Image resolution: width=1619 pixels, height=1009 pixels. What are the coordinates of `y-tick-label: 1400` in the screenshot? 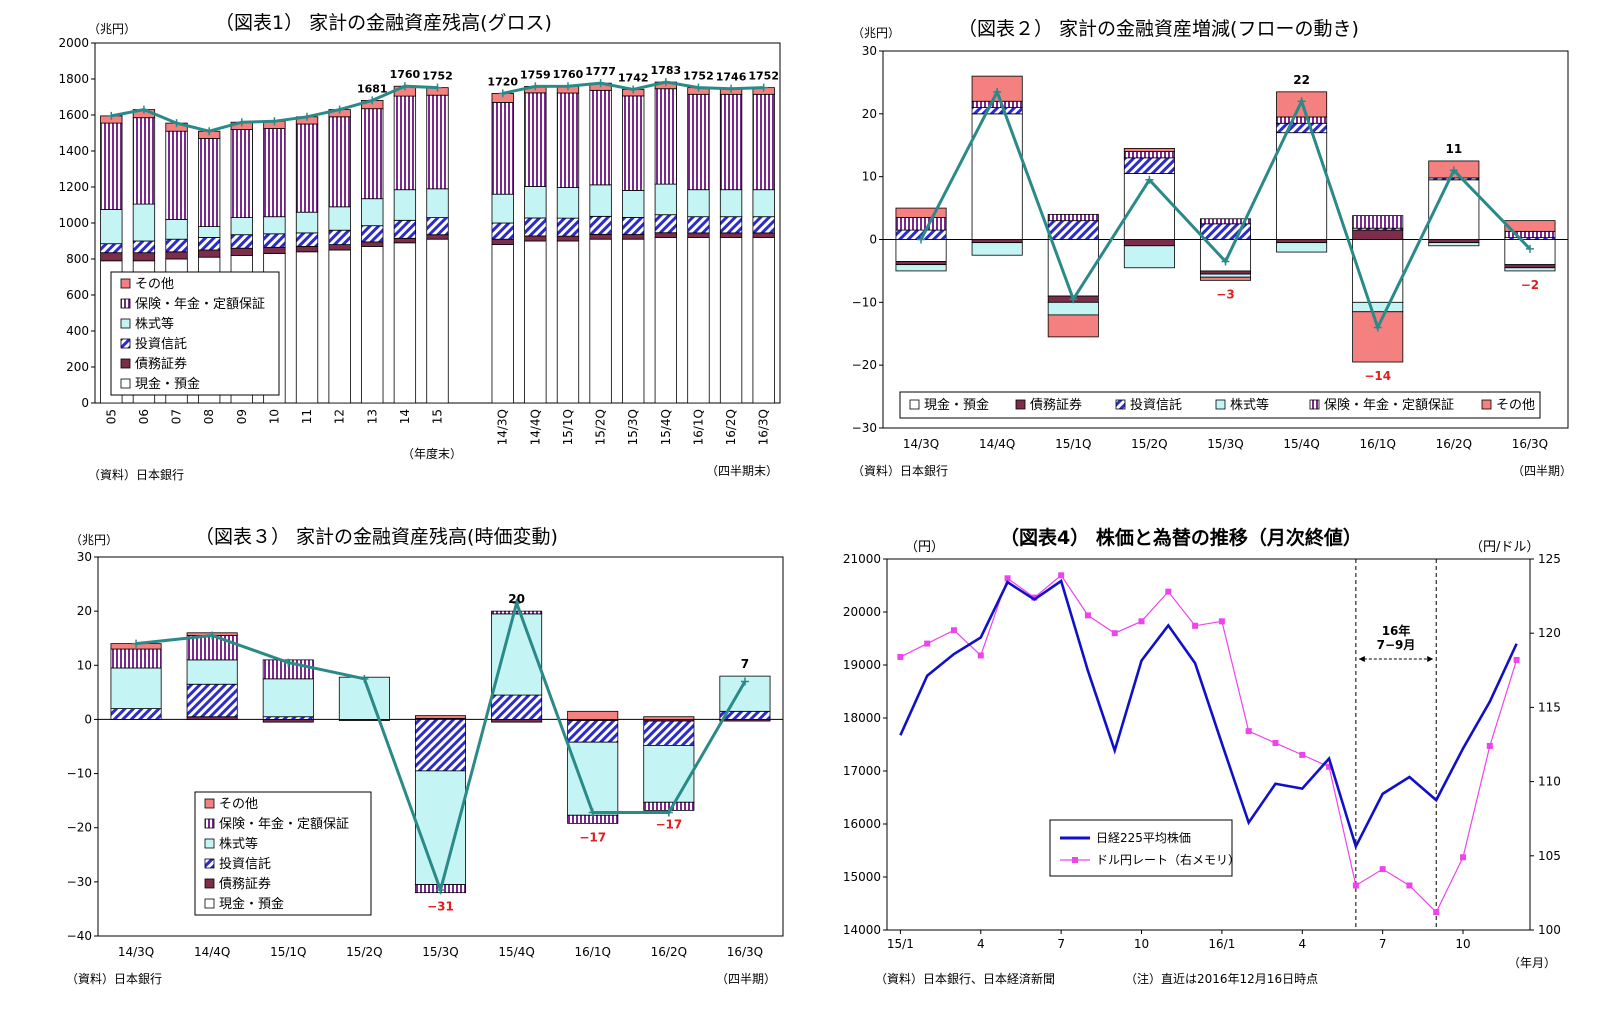 It's located at (73, 151).